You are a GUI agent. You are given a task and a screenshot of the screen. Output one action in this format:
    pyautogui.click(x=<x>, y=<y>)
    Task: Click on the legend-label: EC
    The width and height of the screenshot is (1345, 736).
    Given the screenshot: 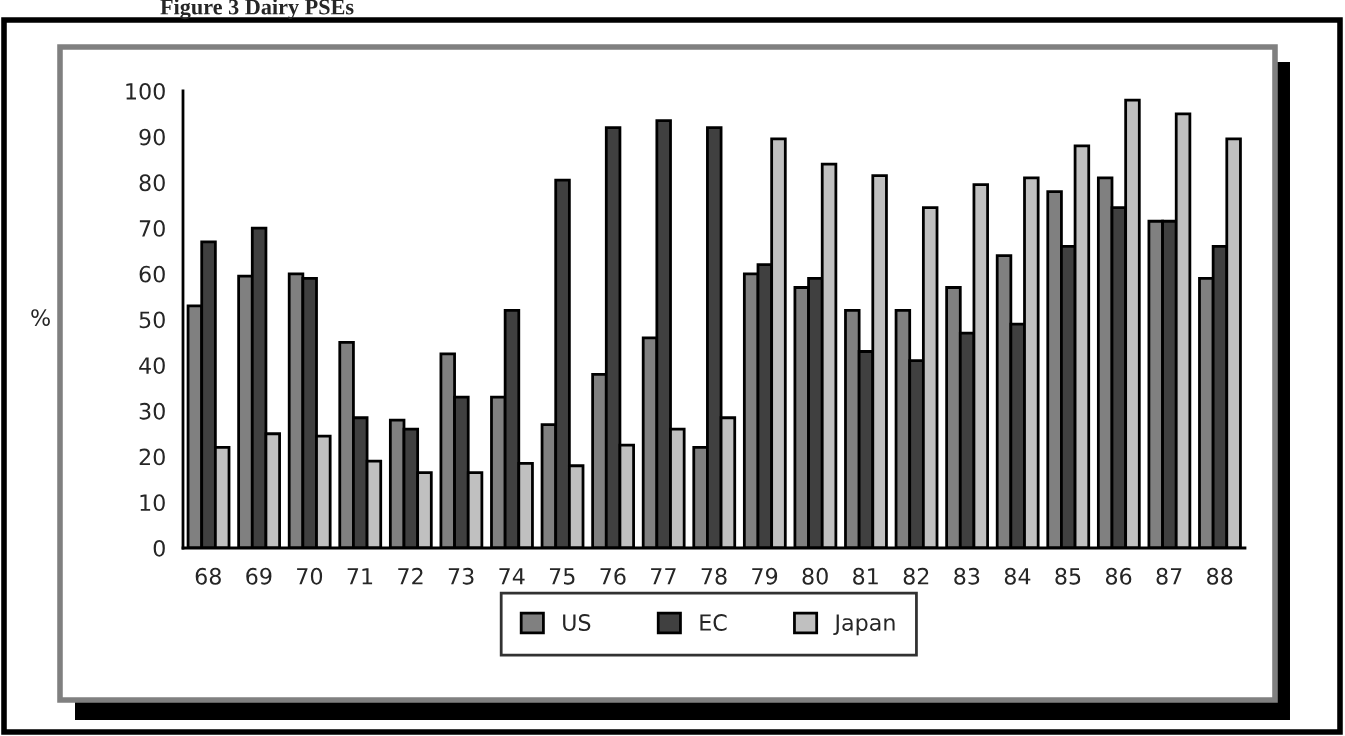 What is the action you would take?
    pyautogui.click(x=713, y=622)
    